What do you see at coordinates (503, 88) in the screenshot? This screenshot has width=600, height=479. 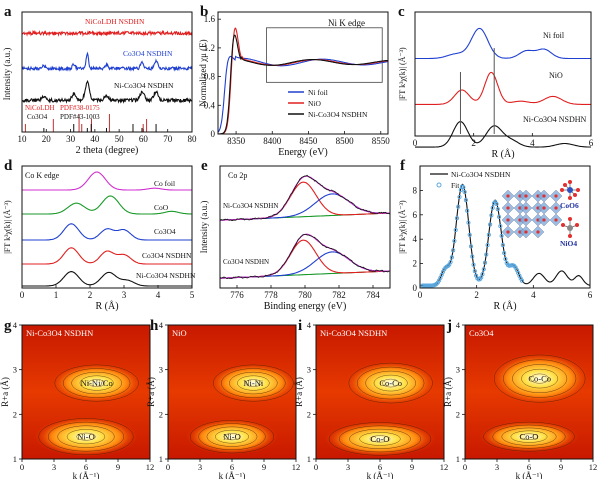 I see `ft-nio` at bounding box center [503, 88].